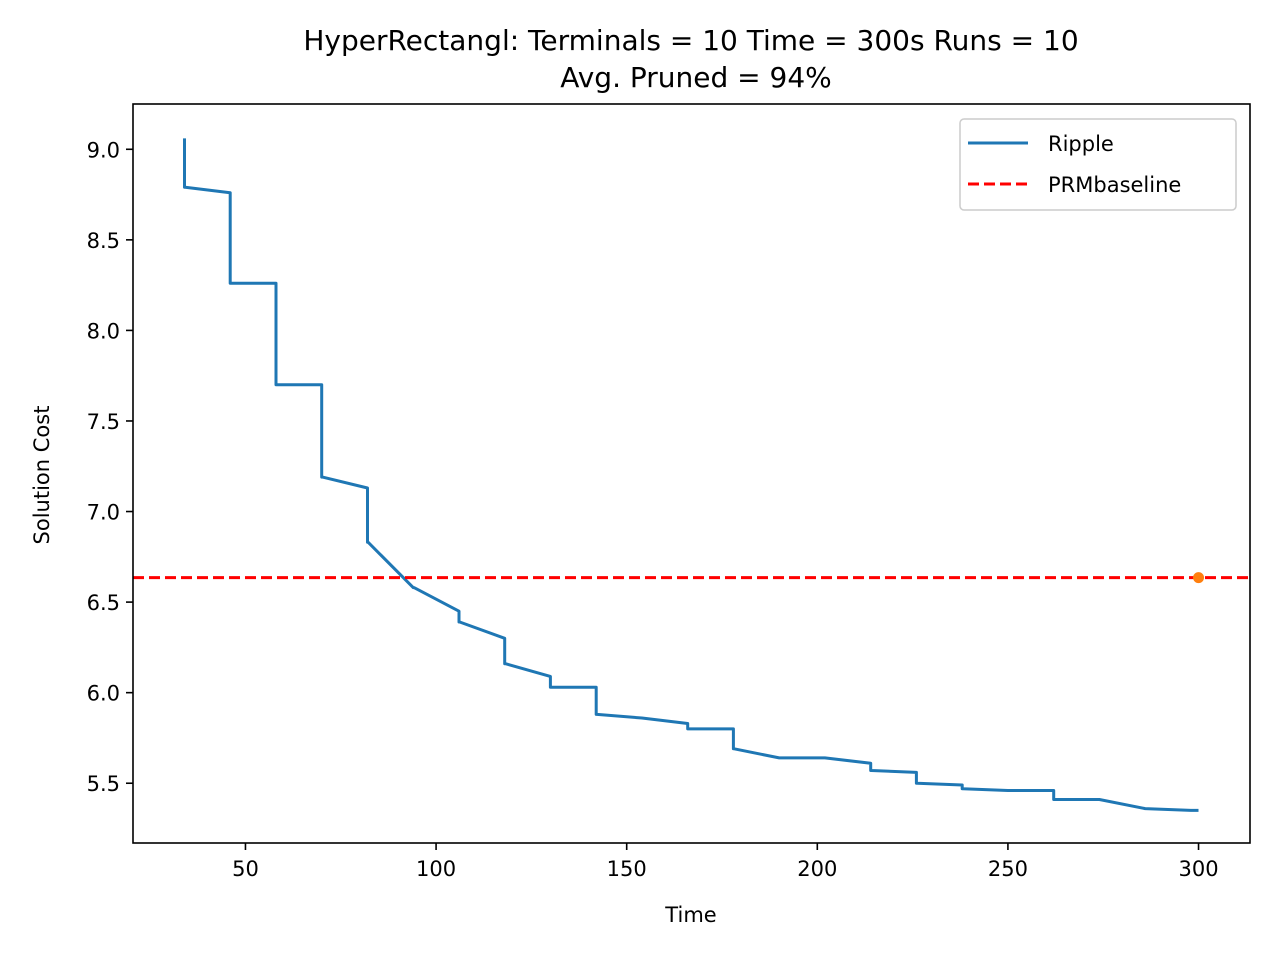  What do you see at coordinates (1198, 869) in the screenshot?
I see `x-tick-label: 300` at bounding box center [1198, 869].